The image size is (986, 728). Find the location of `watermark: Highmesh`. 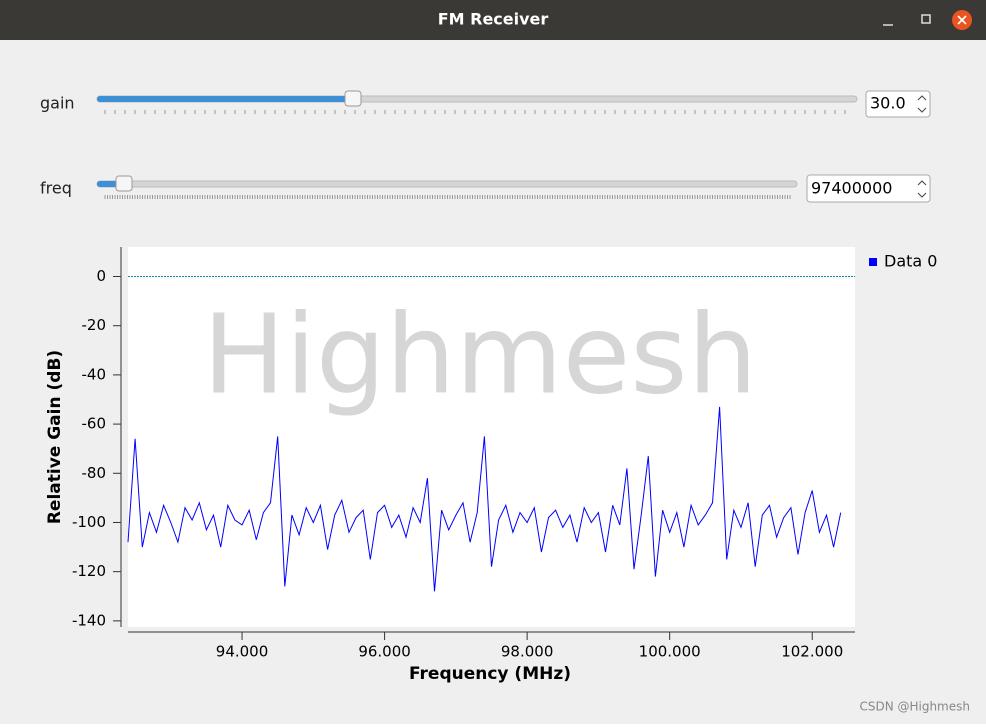

watermark: Highmesh is located at coordinates (480, 354).